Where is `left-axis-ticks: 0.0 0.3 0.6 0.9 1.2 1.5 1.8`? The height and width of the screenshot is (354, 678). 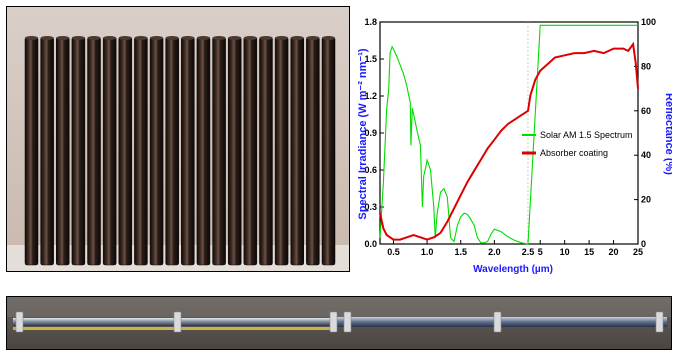 left-axis-ticks: 0.0 0.3 0.6 0.9 1.2 1.5 1.8 is located at coordinates (374, 133).